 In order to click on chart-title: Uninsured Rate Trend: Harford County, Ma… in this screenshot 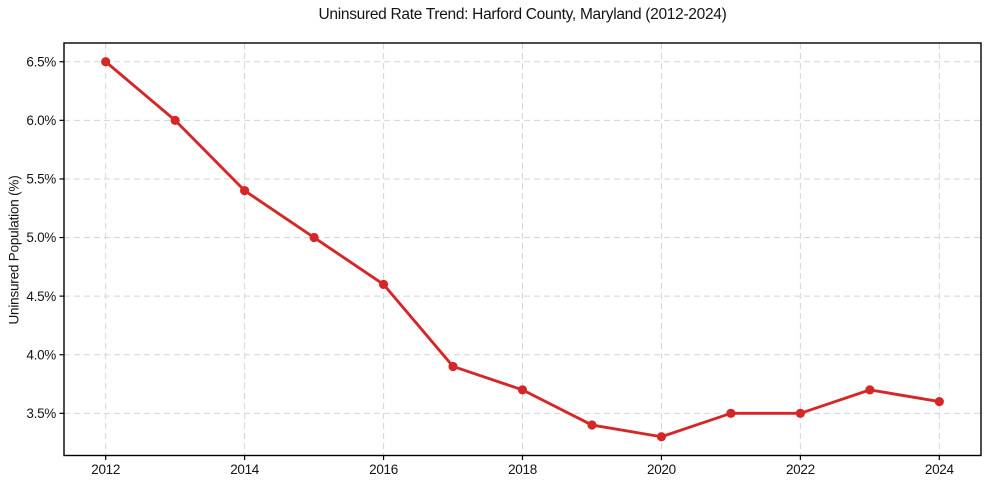, I will do `click(522, 14)`.